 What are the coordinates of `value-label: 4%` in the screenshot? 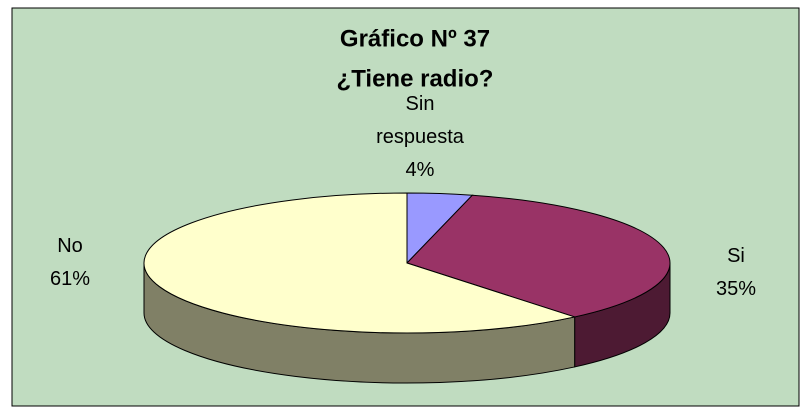 It's located at (420, 170).